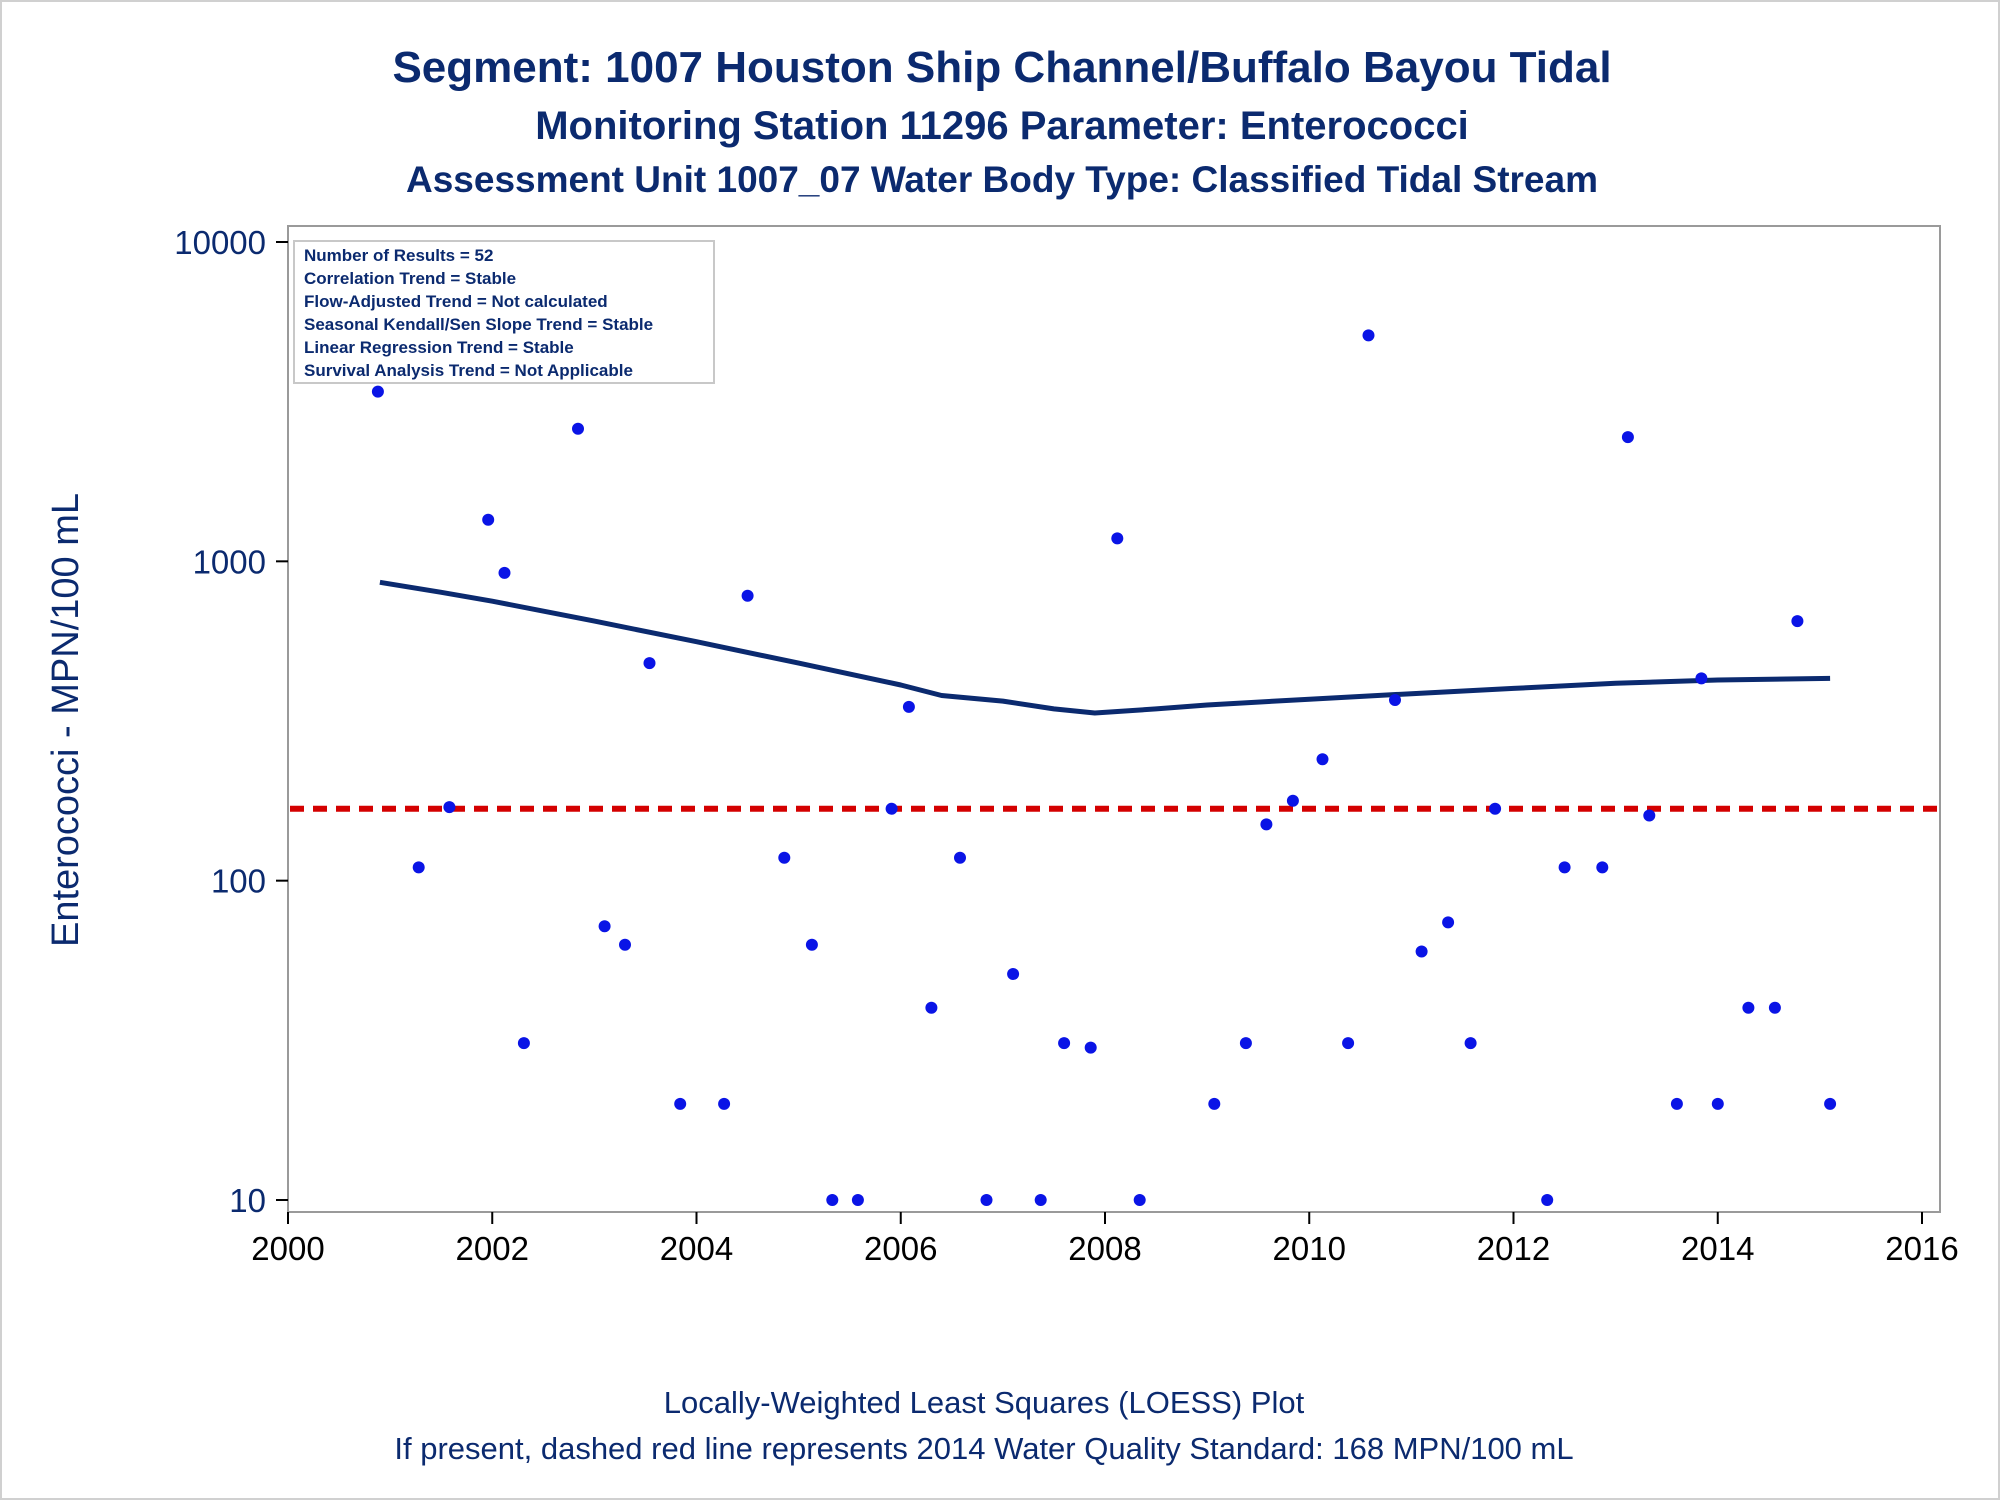  I want to click on loess-trend-line, so click(1105, 647).